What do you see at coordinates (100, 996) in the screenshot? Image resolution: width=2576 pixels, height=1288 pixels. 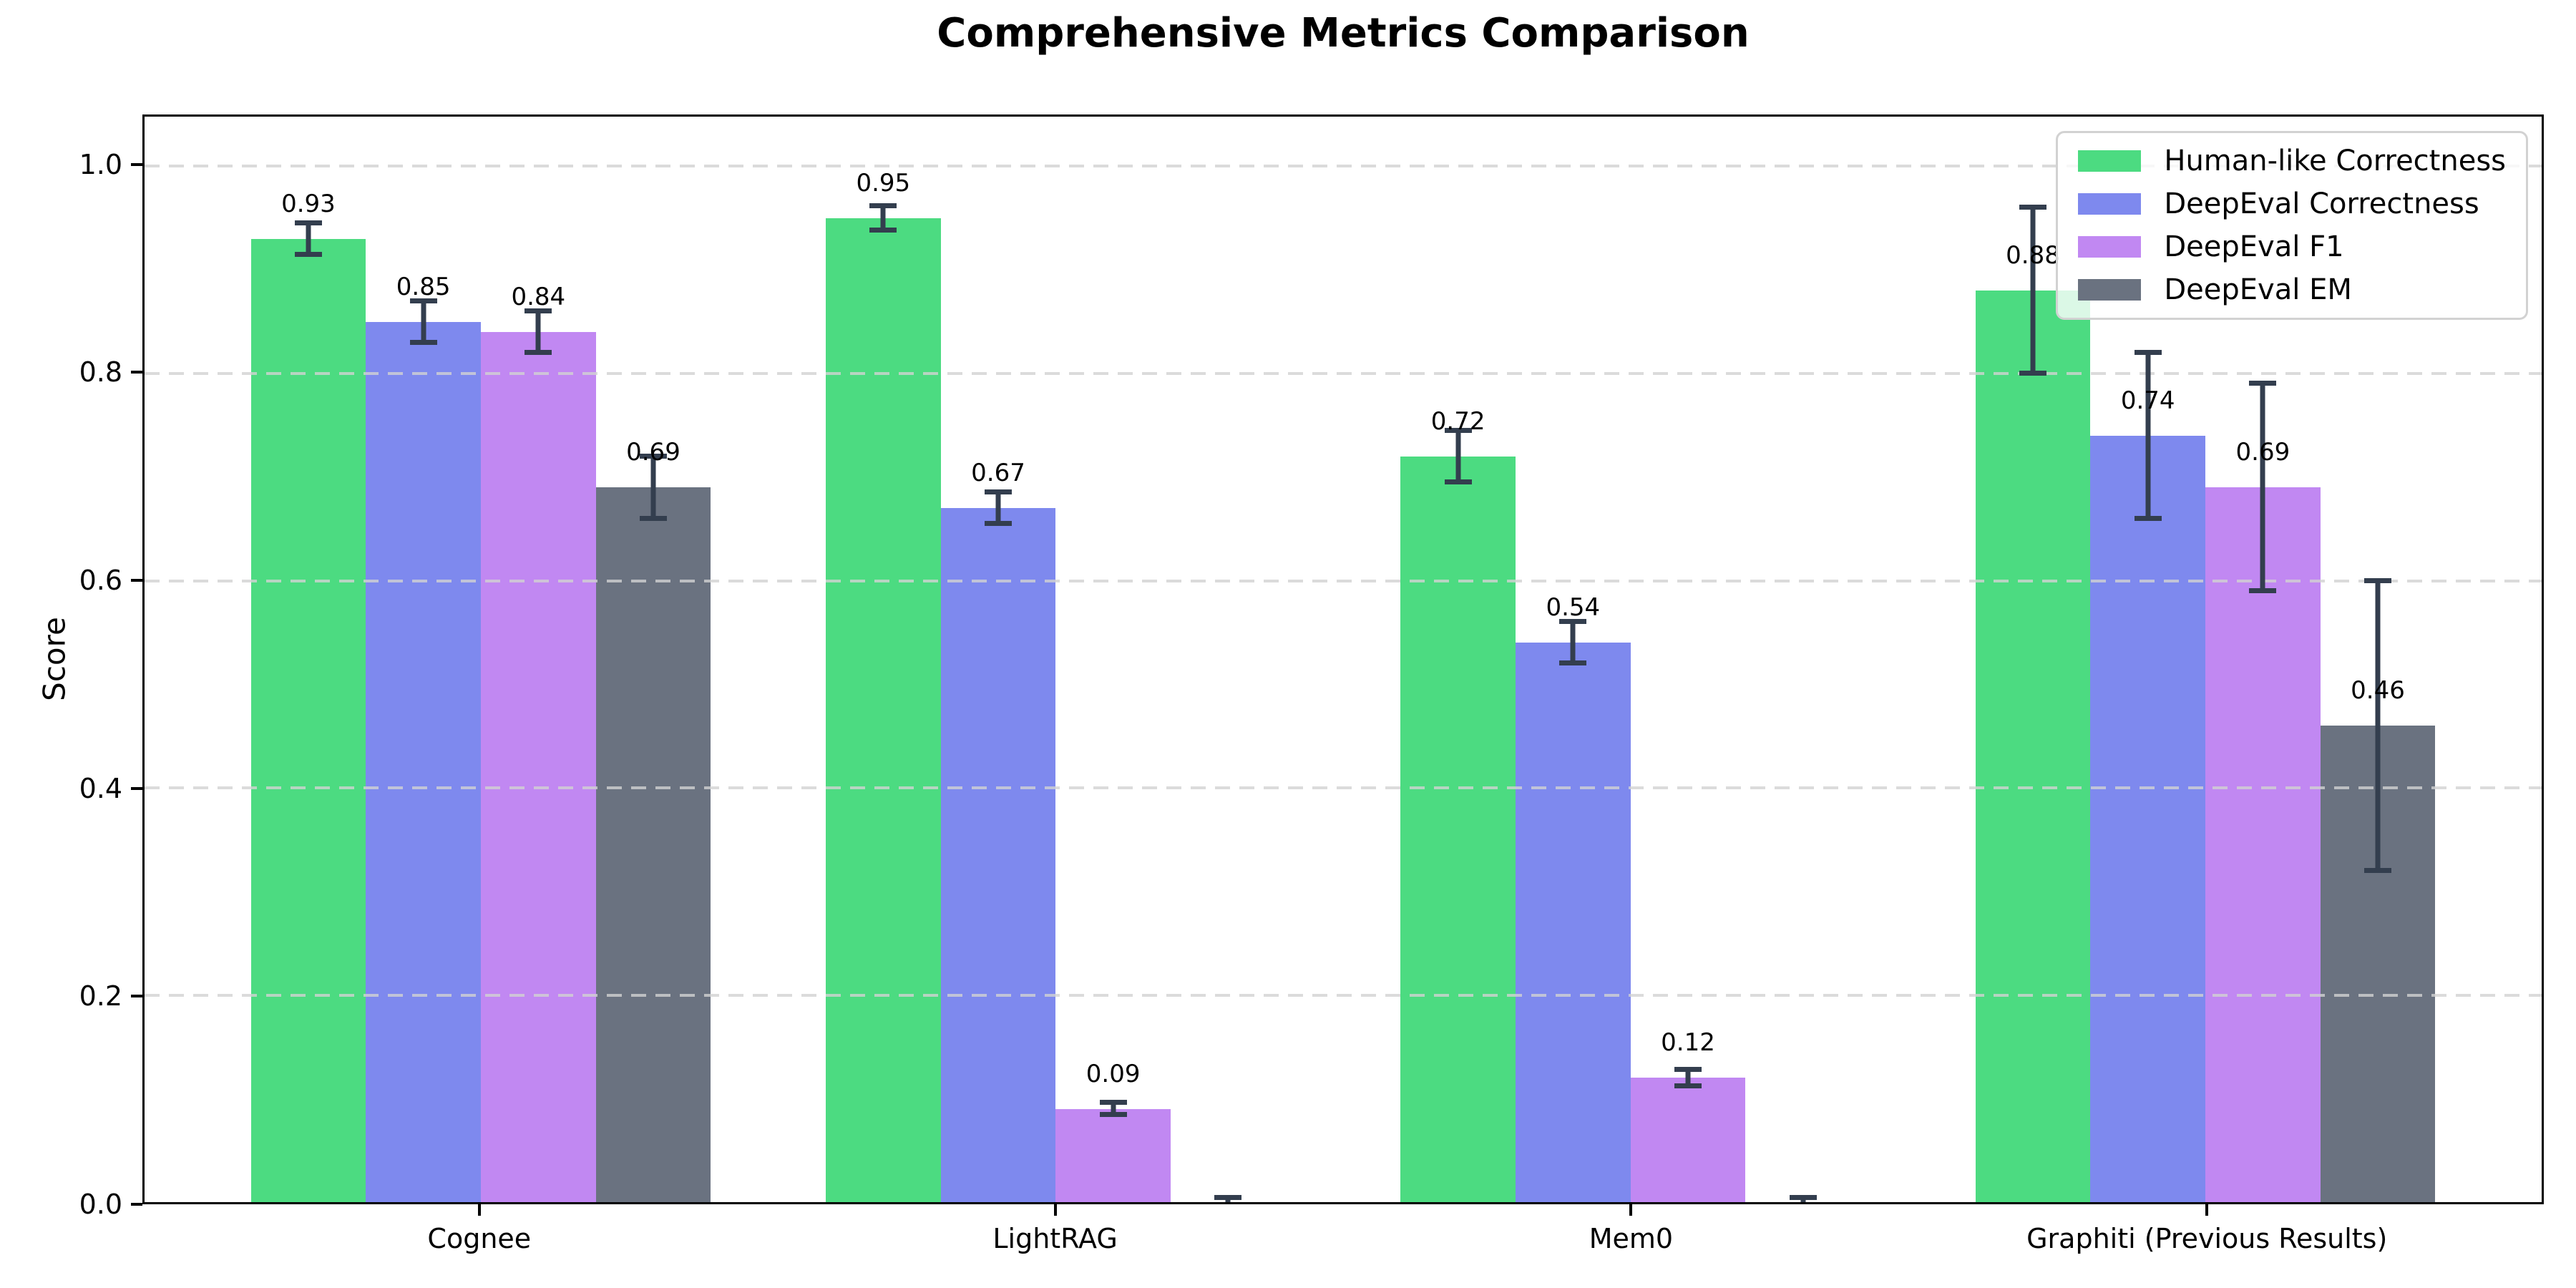 I see `y-tick-label: 0.2` at bounding box center [100, 996].